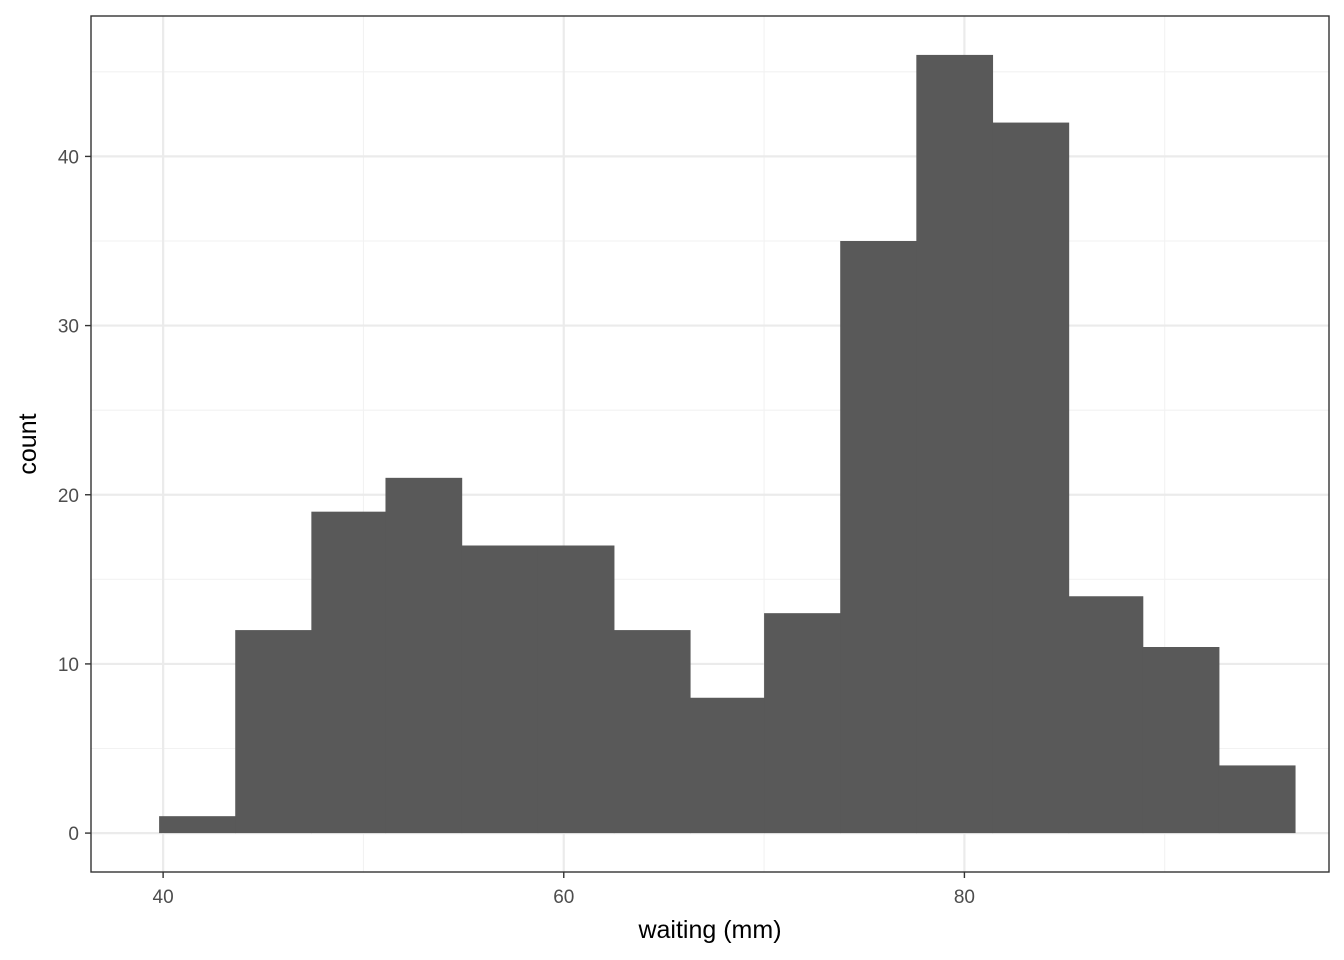 This screenshot has height=960, width=1344. What do you see at coordinates (709, 930) in the screenshot?
I see `x-axis-title: waiting (mm)` at bounding box center [709, 930].